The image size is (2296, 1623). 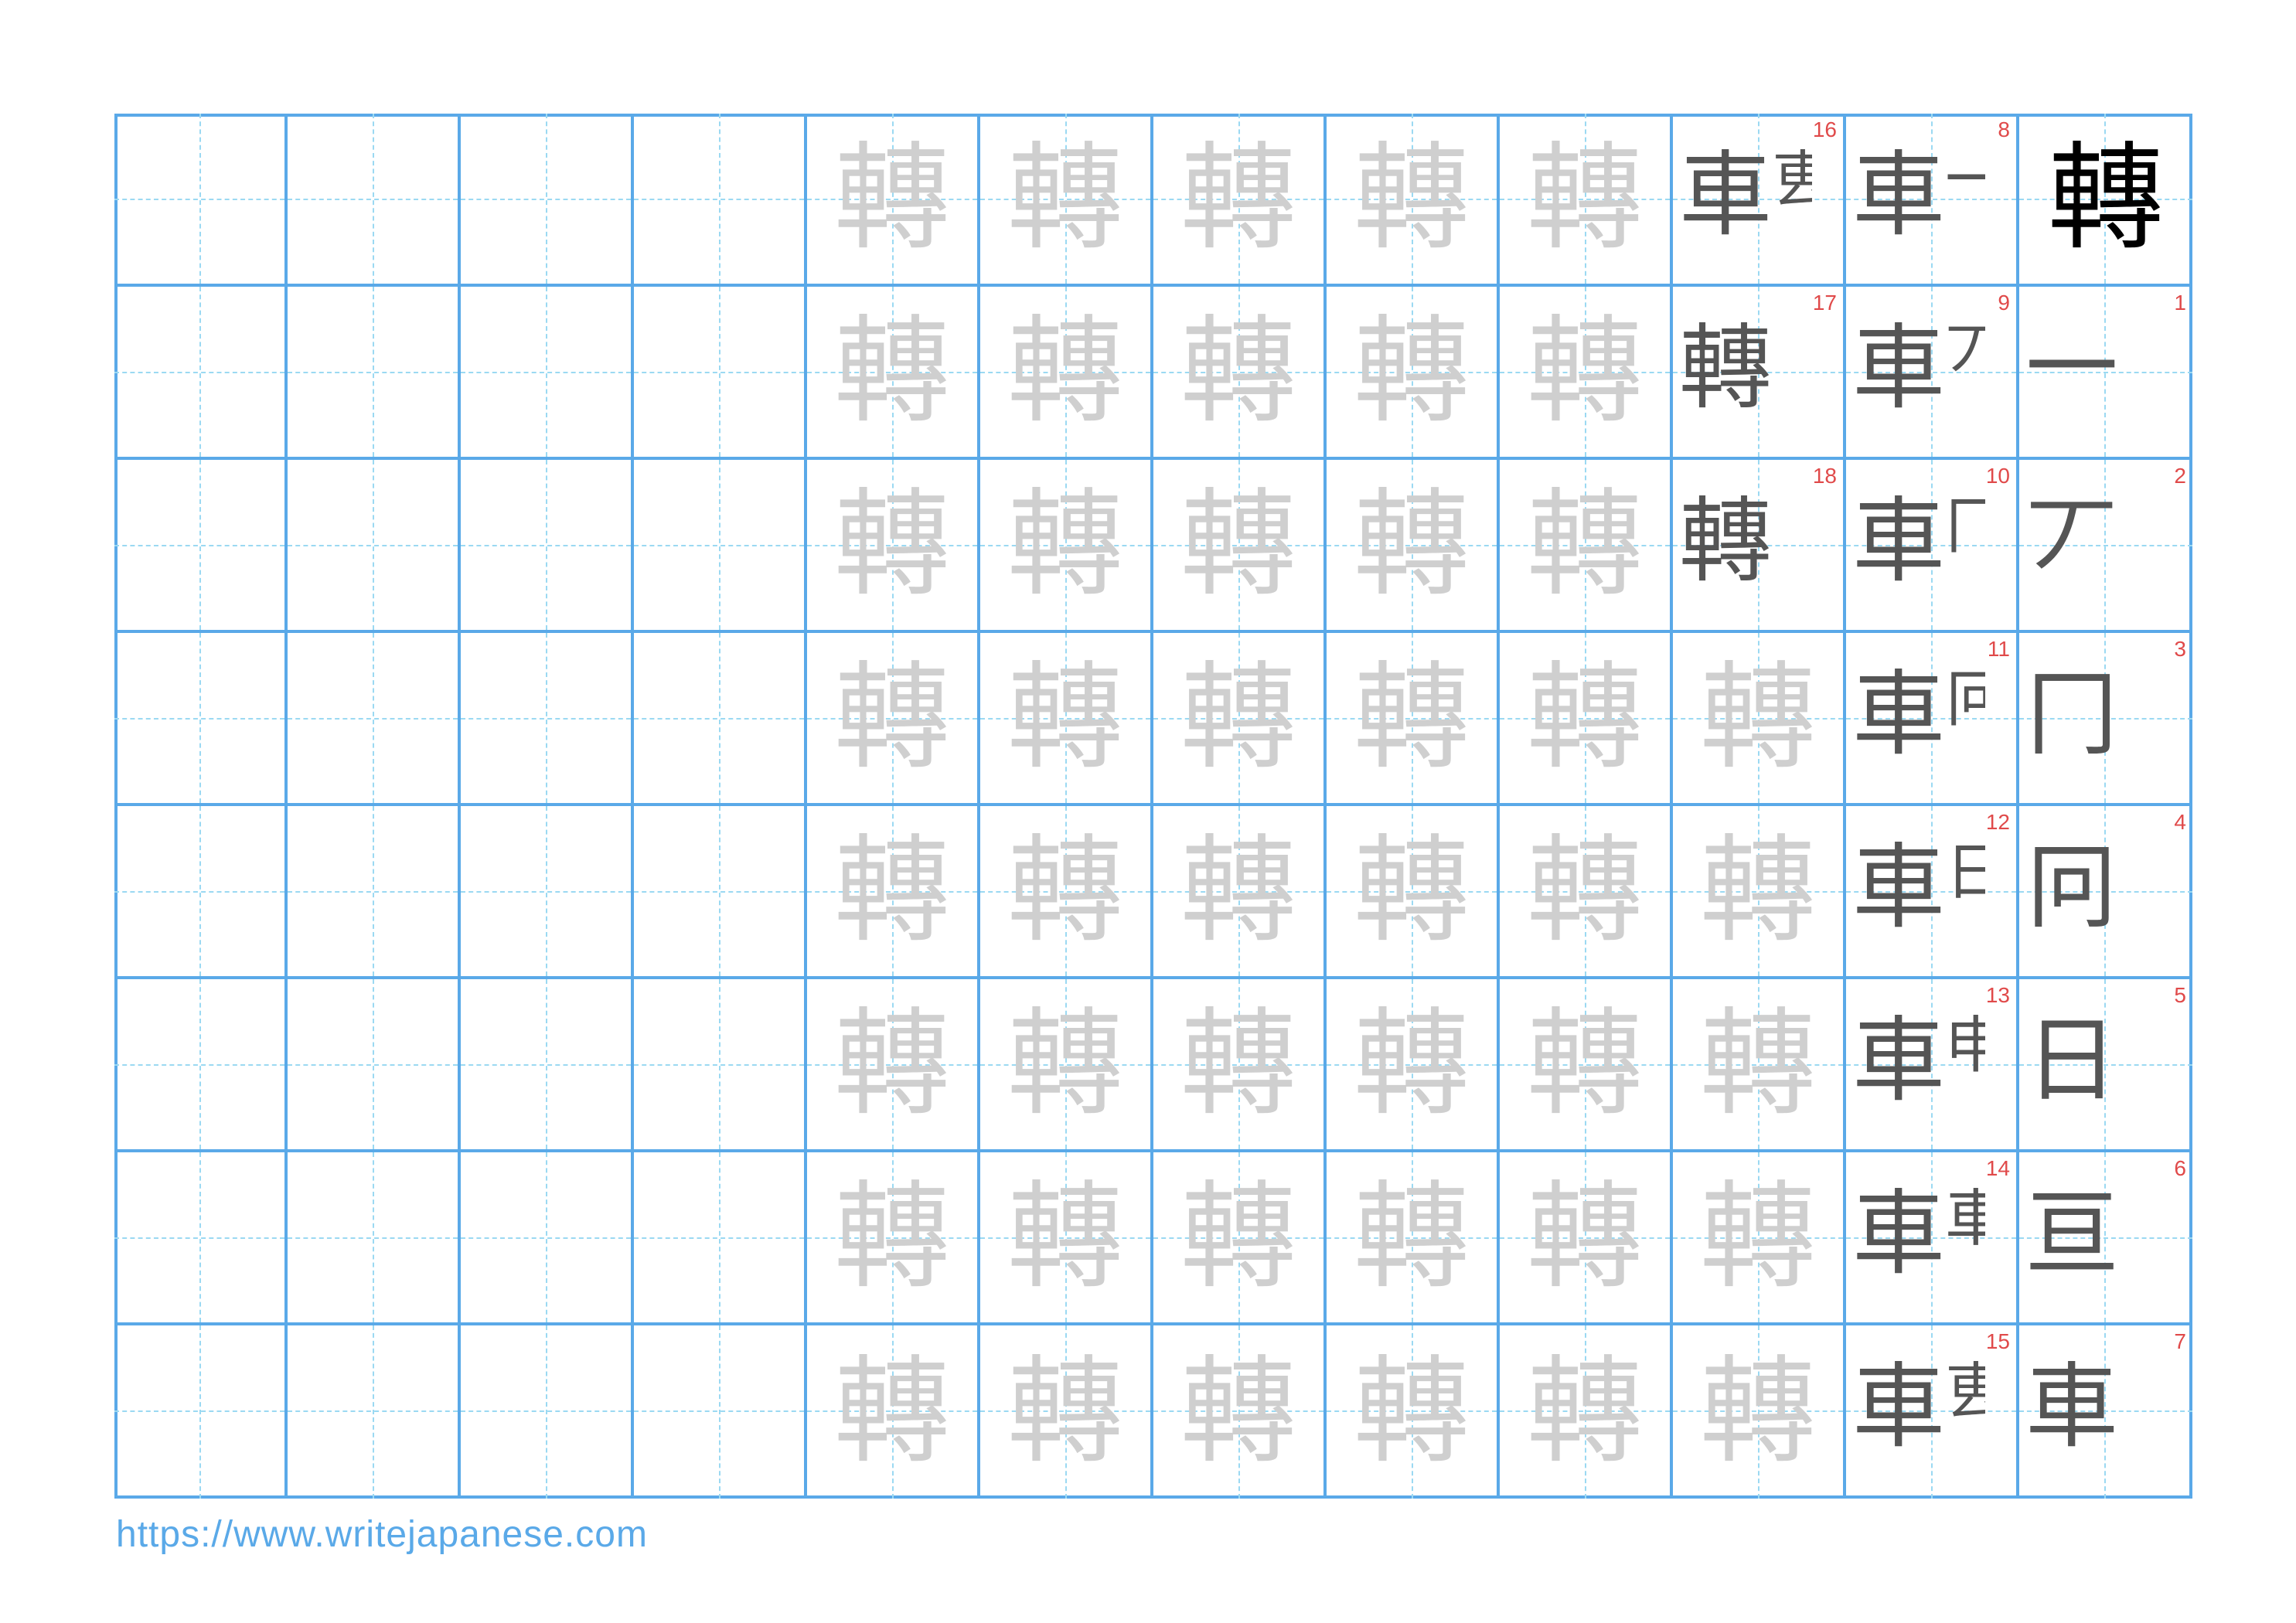 What do you see at coordinates (2004, 129) in the screenshot?
I see `stroke-number: 8` at bounding box center [2004, 129].